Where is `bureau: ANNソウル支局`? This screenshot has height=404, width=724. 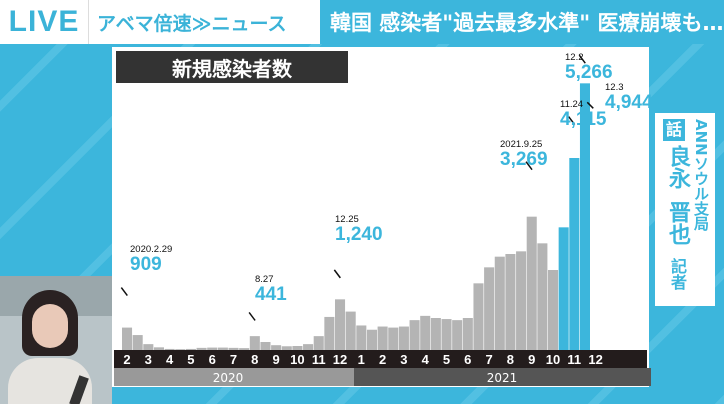 bureau: ANNソウル支局 is located at coordinates (701, 175).